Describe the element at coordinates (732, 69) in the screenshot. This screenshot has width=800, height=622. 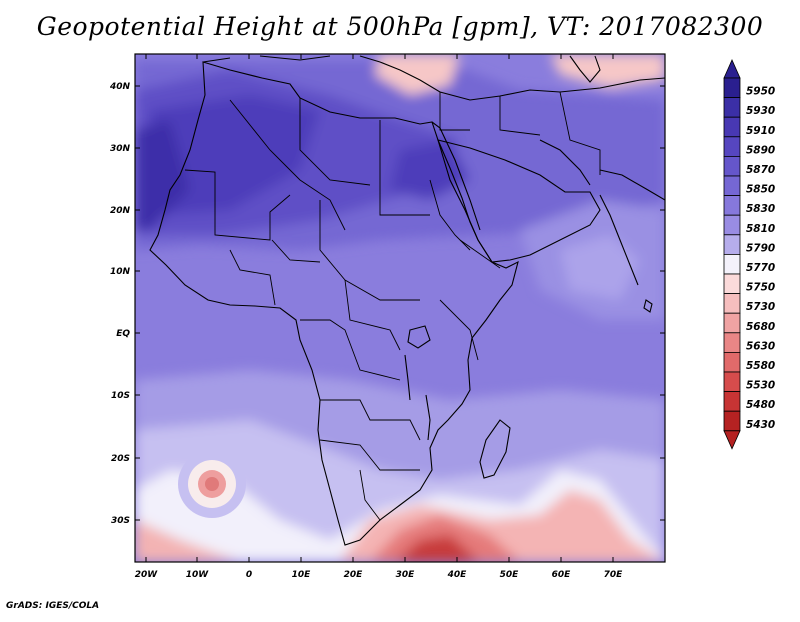
I see `colorbar-arrow-top` at that location.